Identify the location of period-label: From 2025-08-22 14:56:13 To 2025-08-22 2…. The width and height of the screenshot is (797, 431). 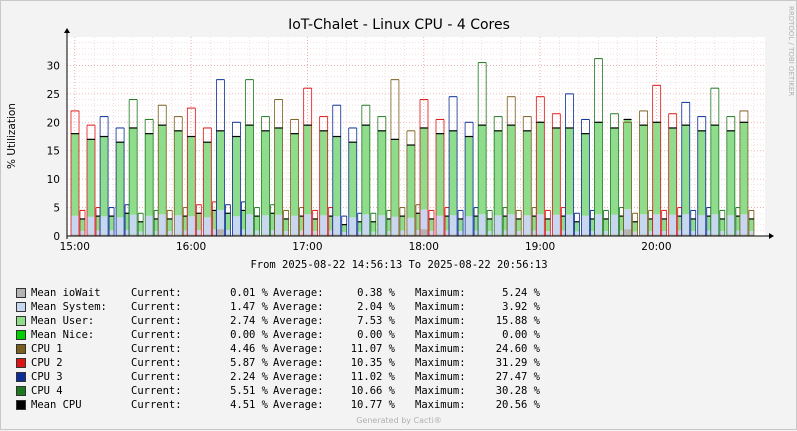
(398, 265).